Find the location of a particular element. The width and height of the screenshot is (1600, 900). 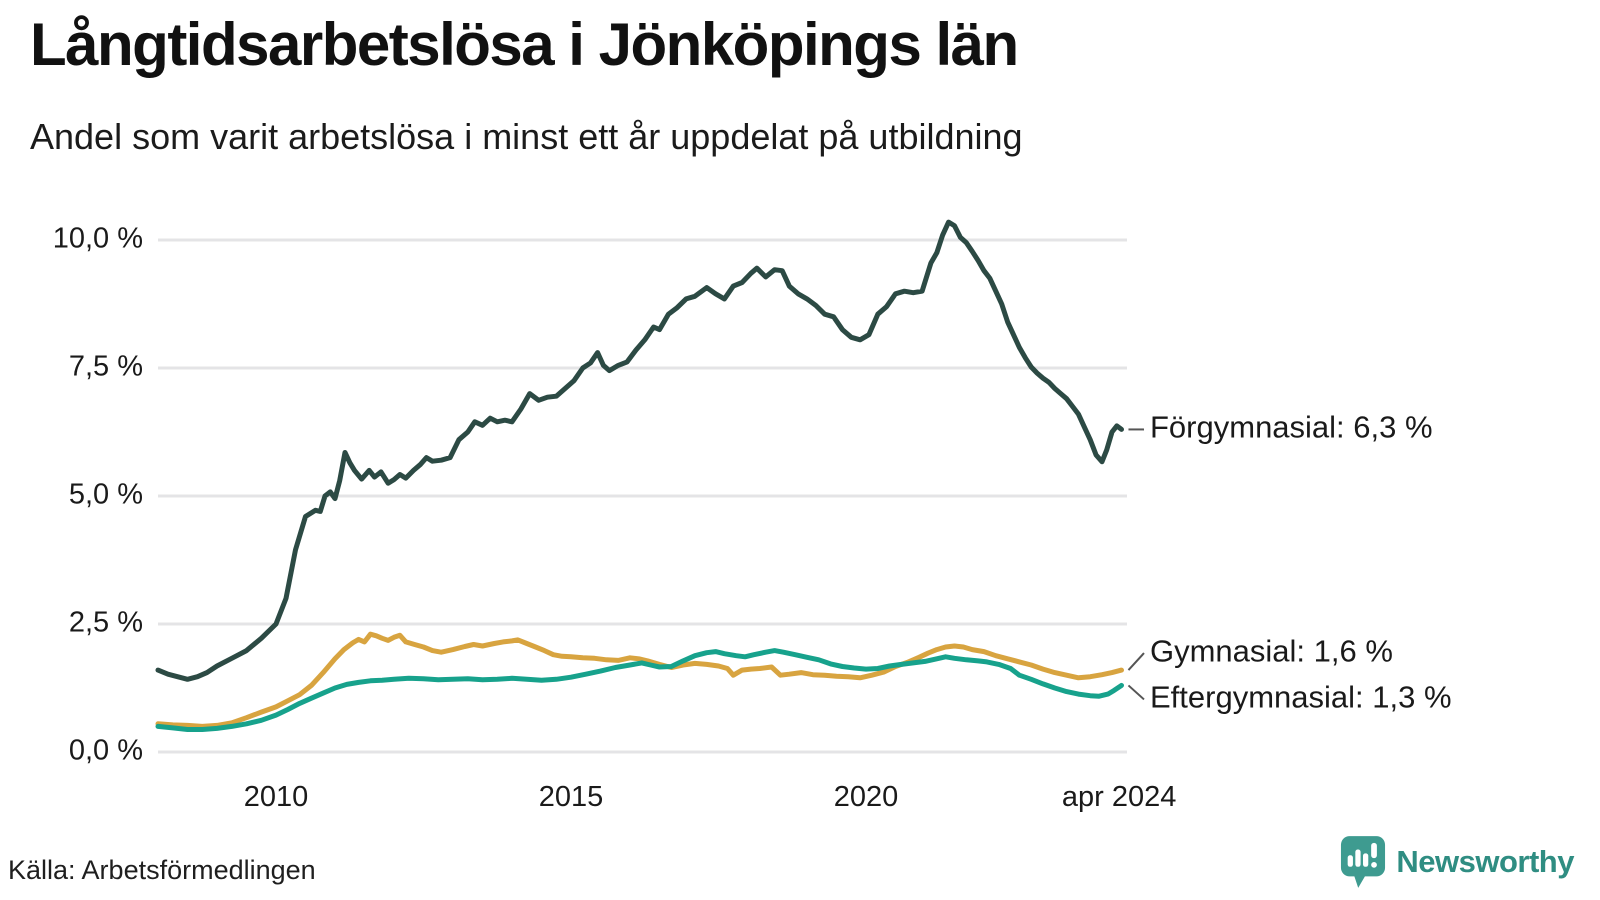

newsworthy-logo: Newsworthy is located at coordinates (1457, 862).